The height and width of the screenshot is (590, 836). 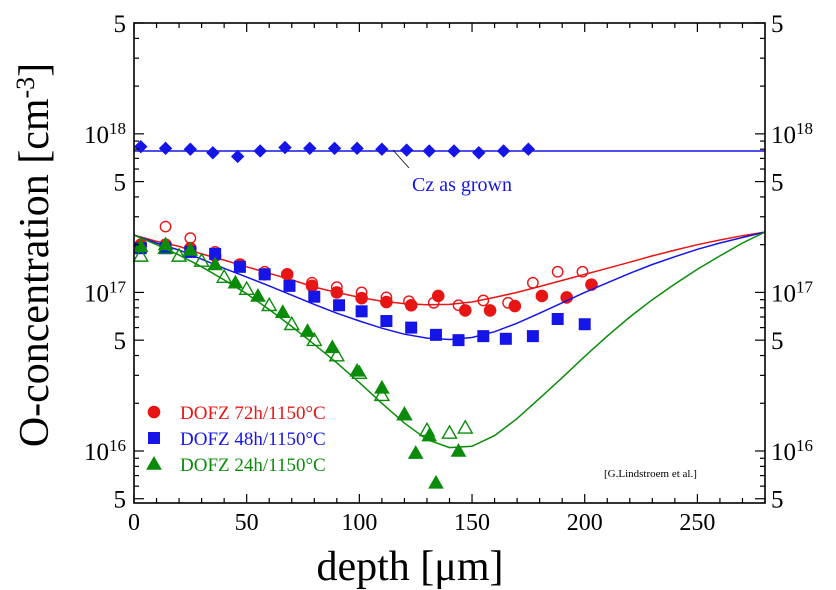 I want to click on cz-annotation-pointer, so click(x=401, y=159).